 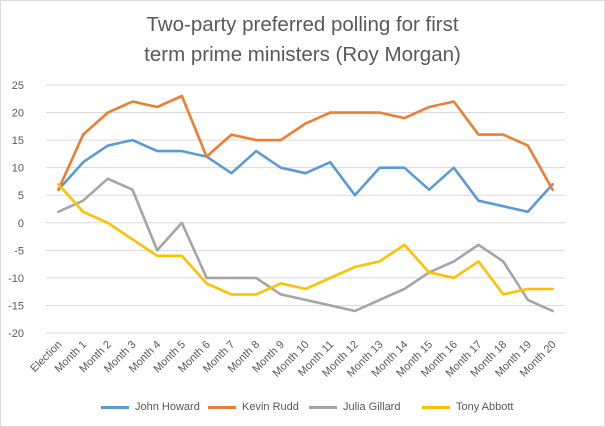 I want to click on y-tick-label: 15, so click(x=18, y=141).